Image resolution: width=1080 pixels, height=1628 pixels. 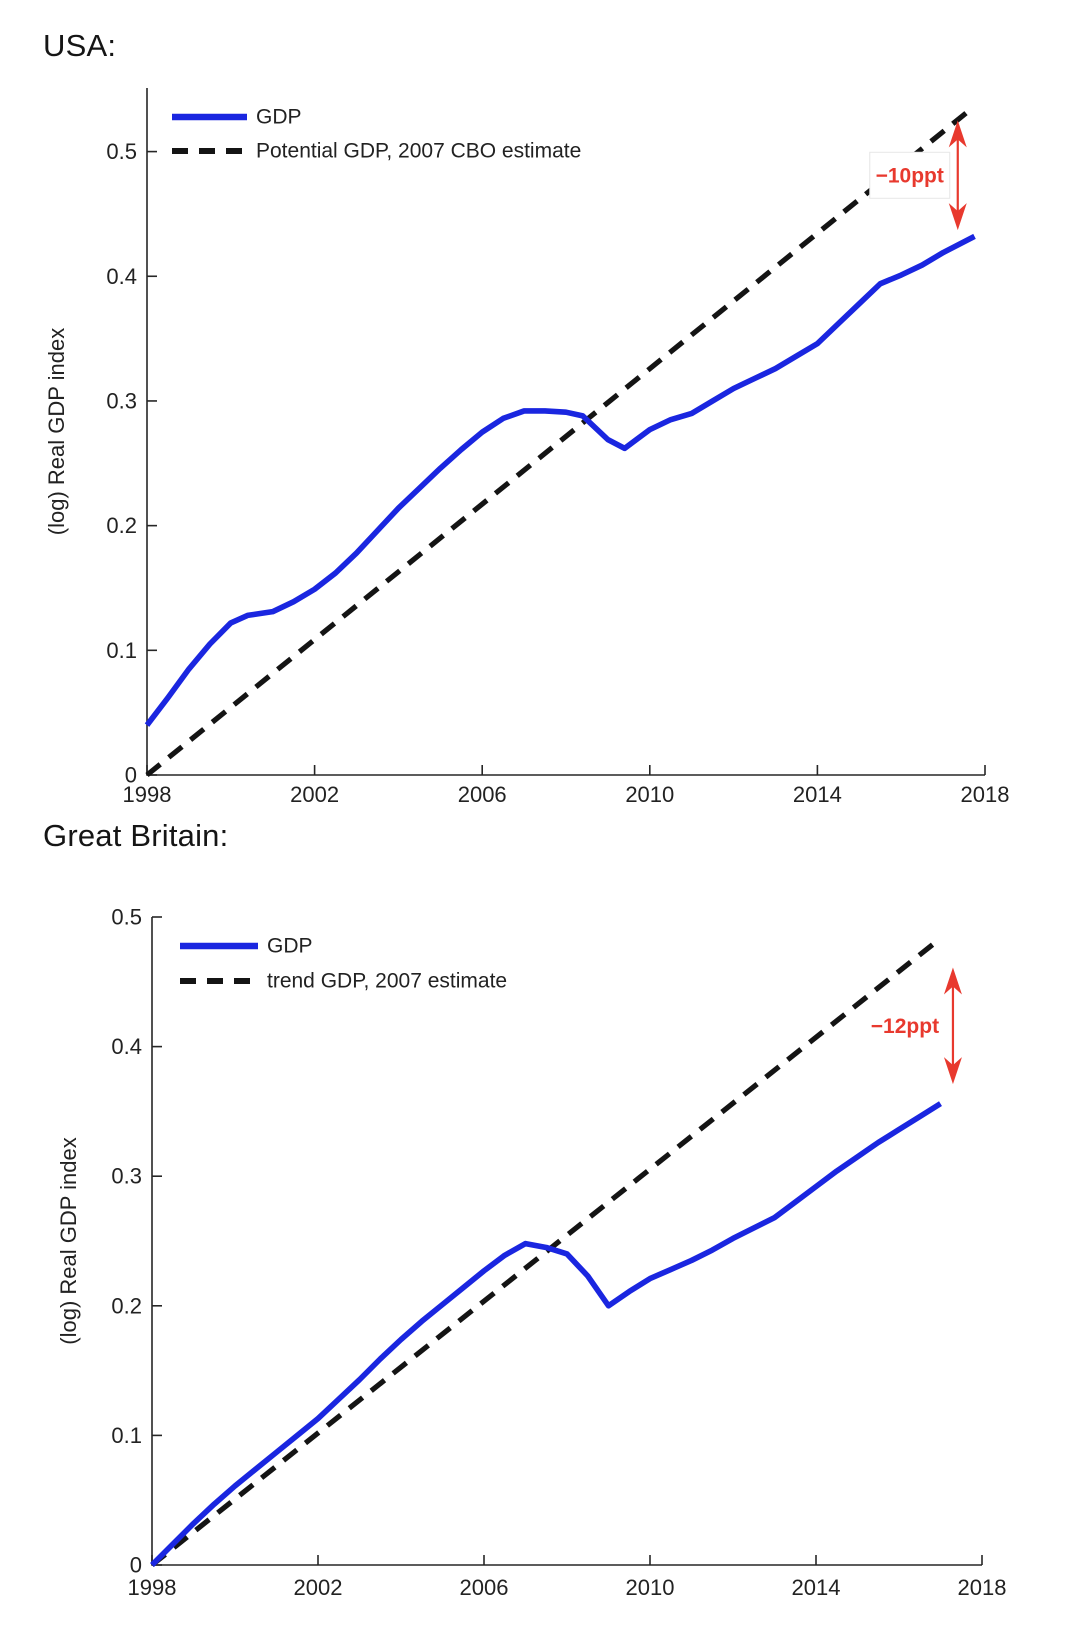 I want to click on gap-annotation-label: −10ppt, so click(x=910, y=175).